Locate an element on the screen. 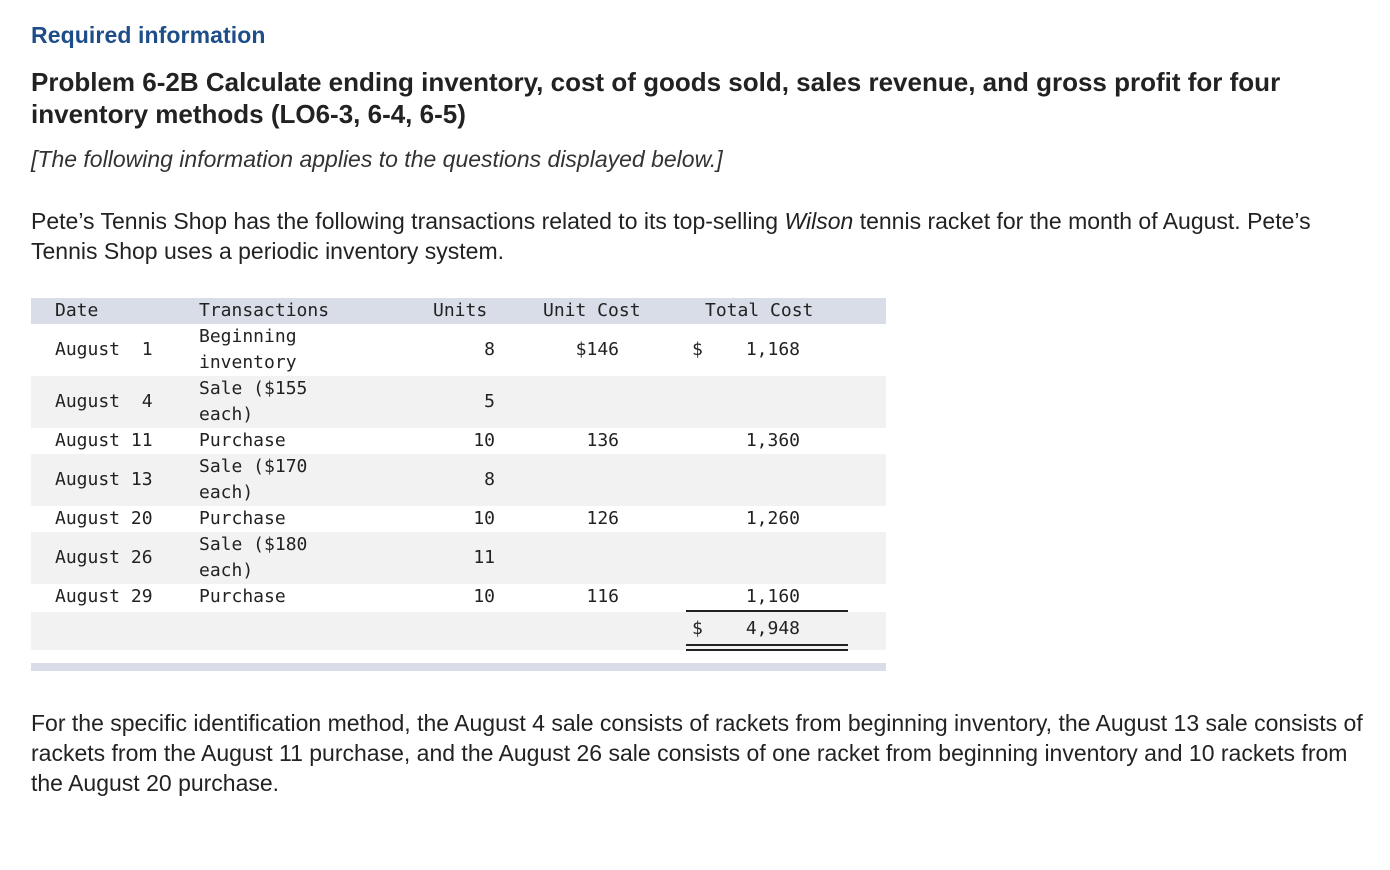  row-total-cost: 1,360 is located at coordinates (772, 440).